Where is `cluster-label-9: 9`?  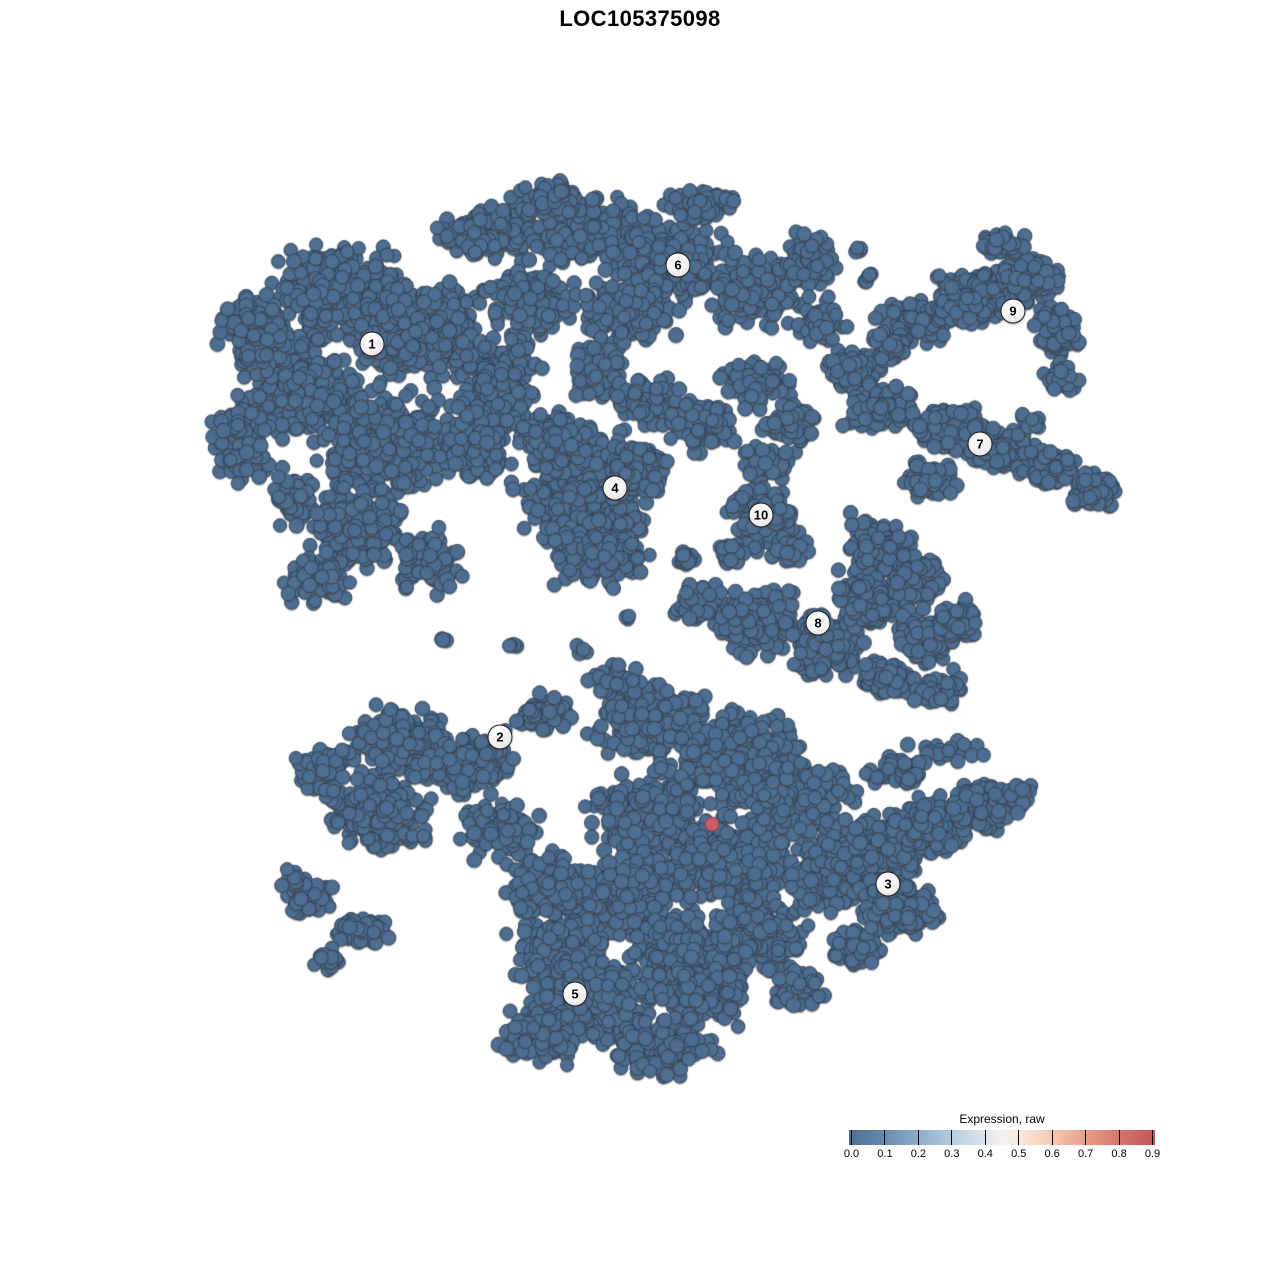
cluster-label-9: 9 is located at coordinates (1013, 311).